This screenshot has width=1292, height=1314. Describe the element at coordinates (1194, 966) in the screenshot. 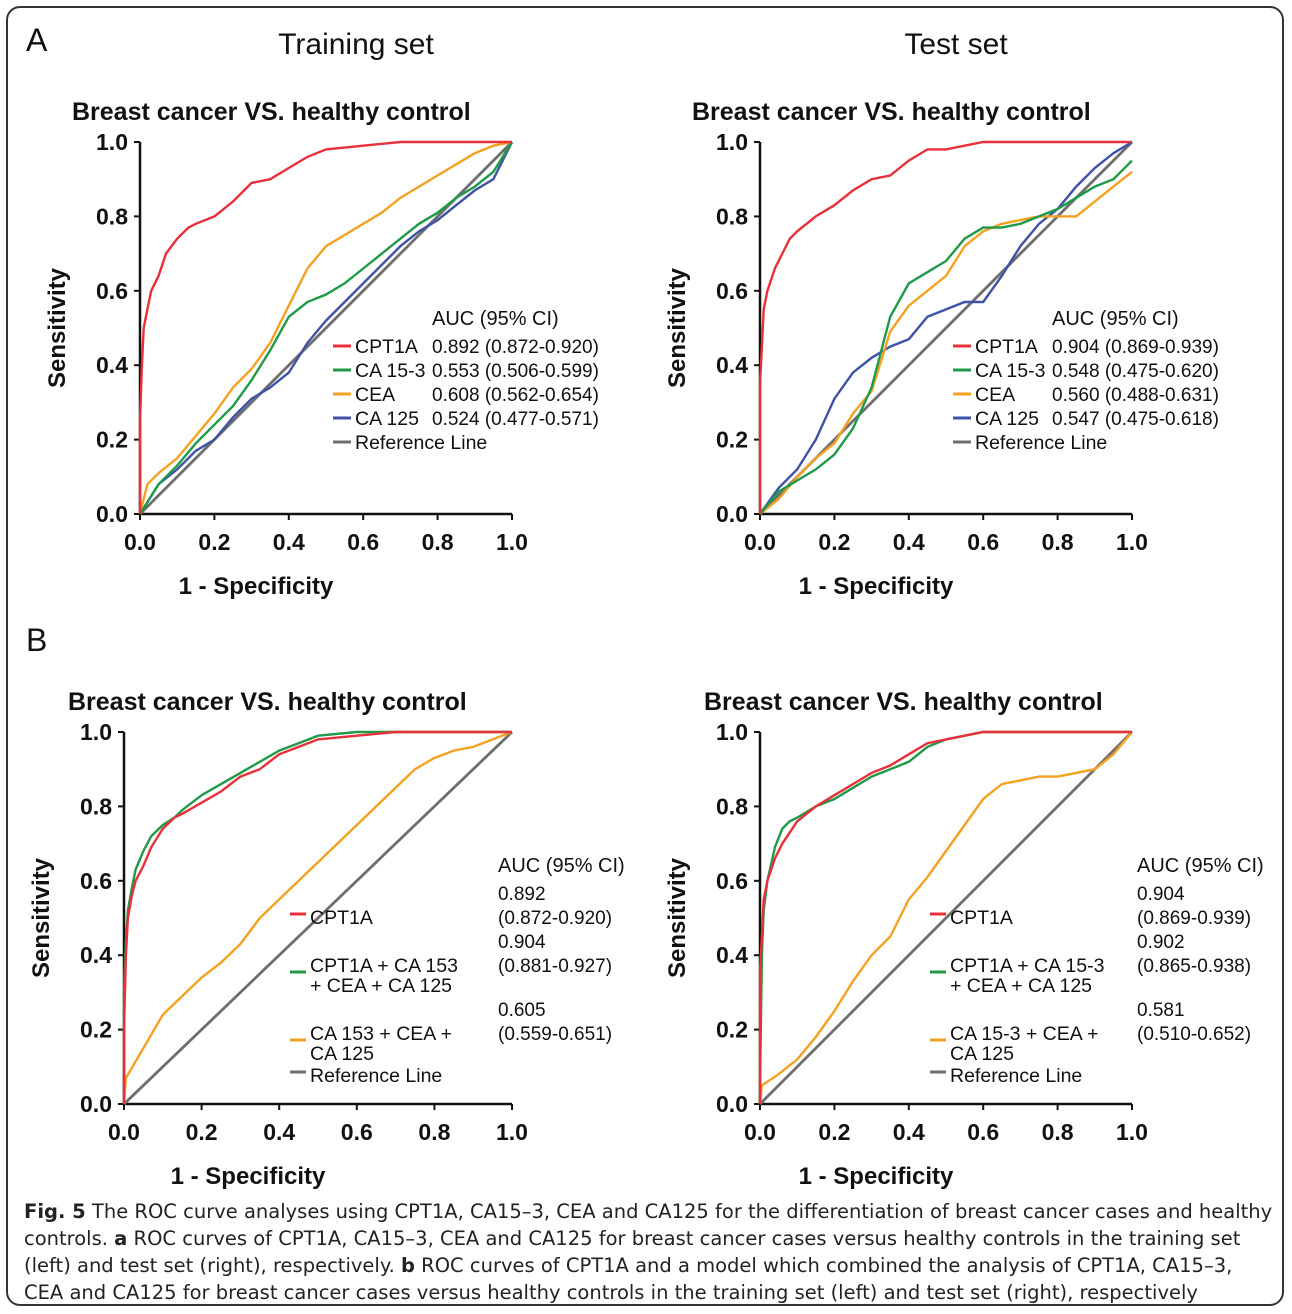

I see `legend-auc: (0.865-0.938)` at that location.